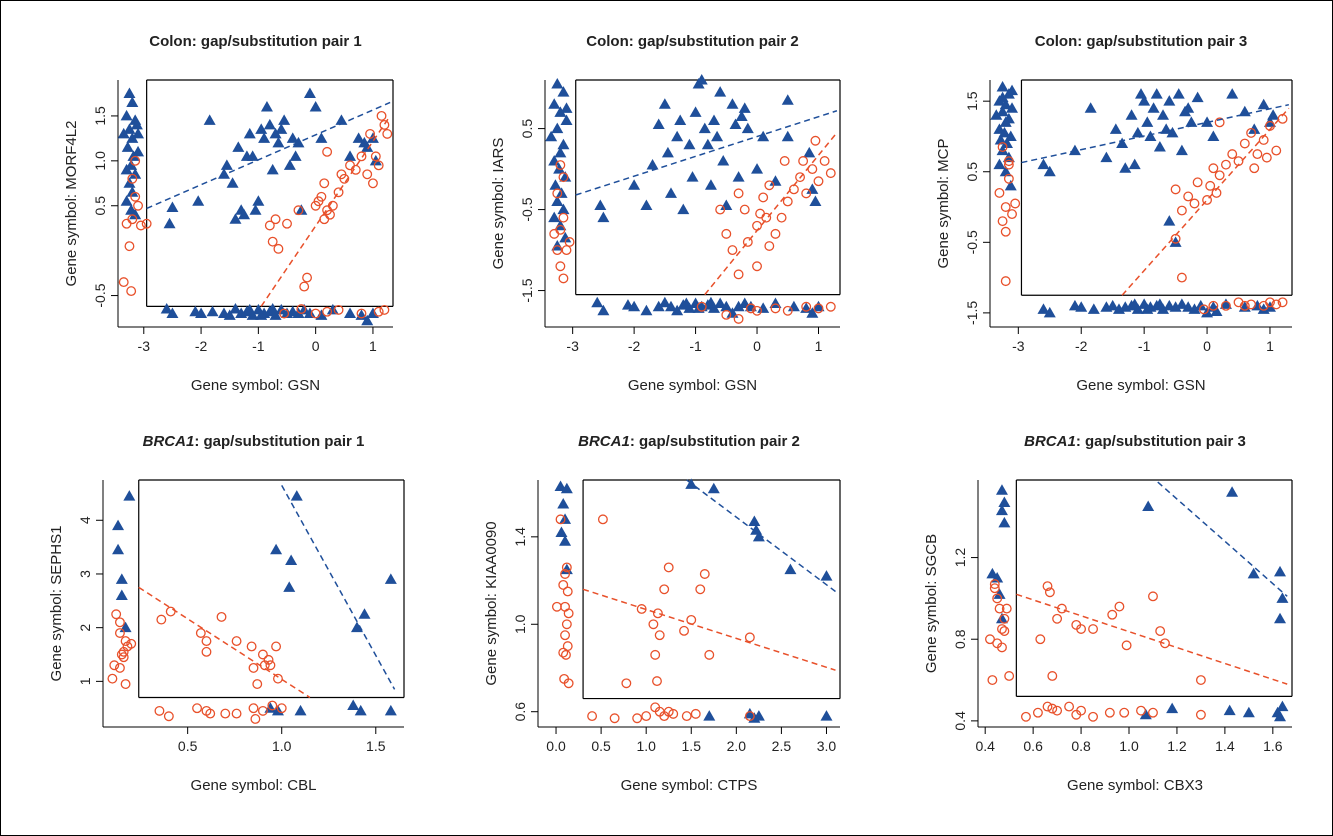 This screenshot has width=1333, height=836. I want to click on chart-title: Colon: gap/substitution pair 2, so click(692, 41).